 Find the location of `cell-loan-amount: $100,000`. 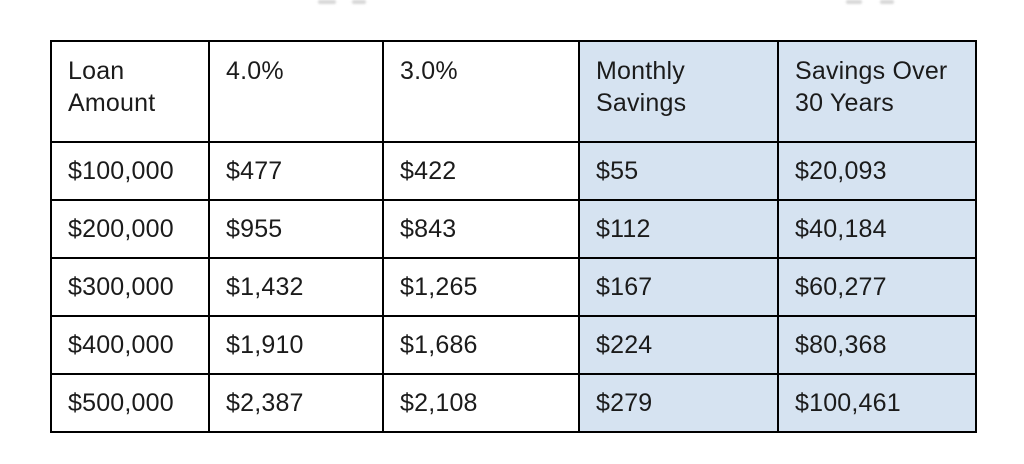

cell-loan-amount: $100,000 is located at coordinates (130, 171).